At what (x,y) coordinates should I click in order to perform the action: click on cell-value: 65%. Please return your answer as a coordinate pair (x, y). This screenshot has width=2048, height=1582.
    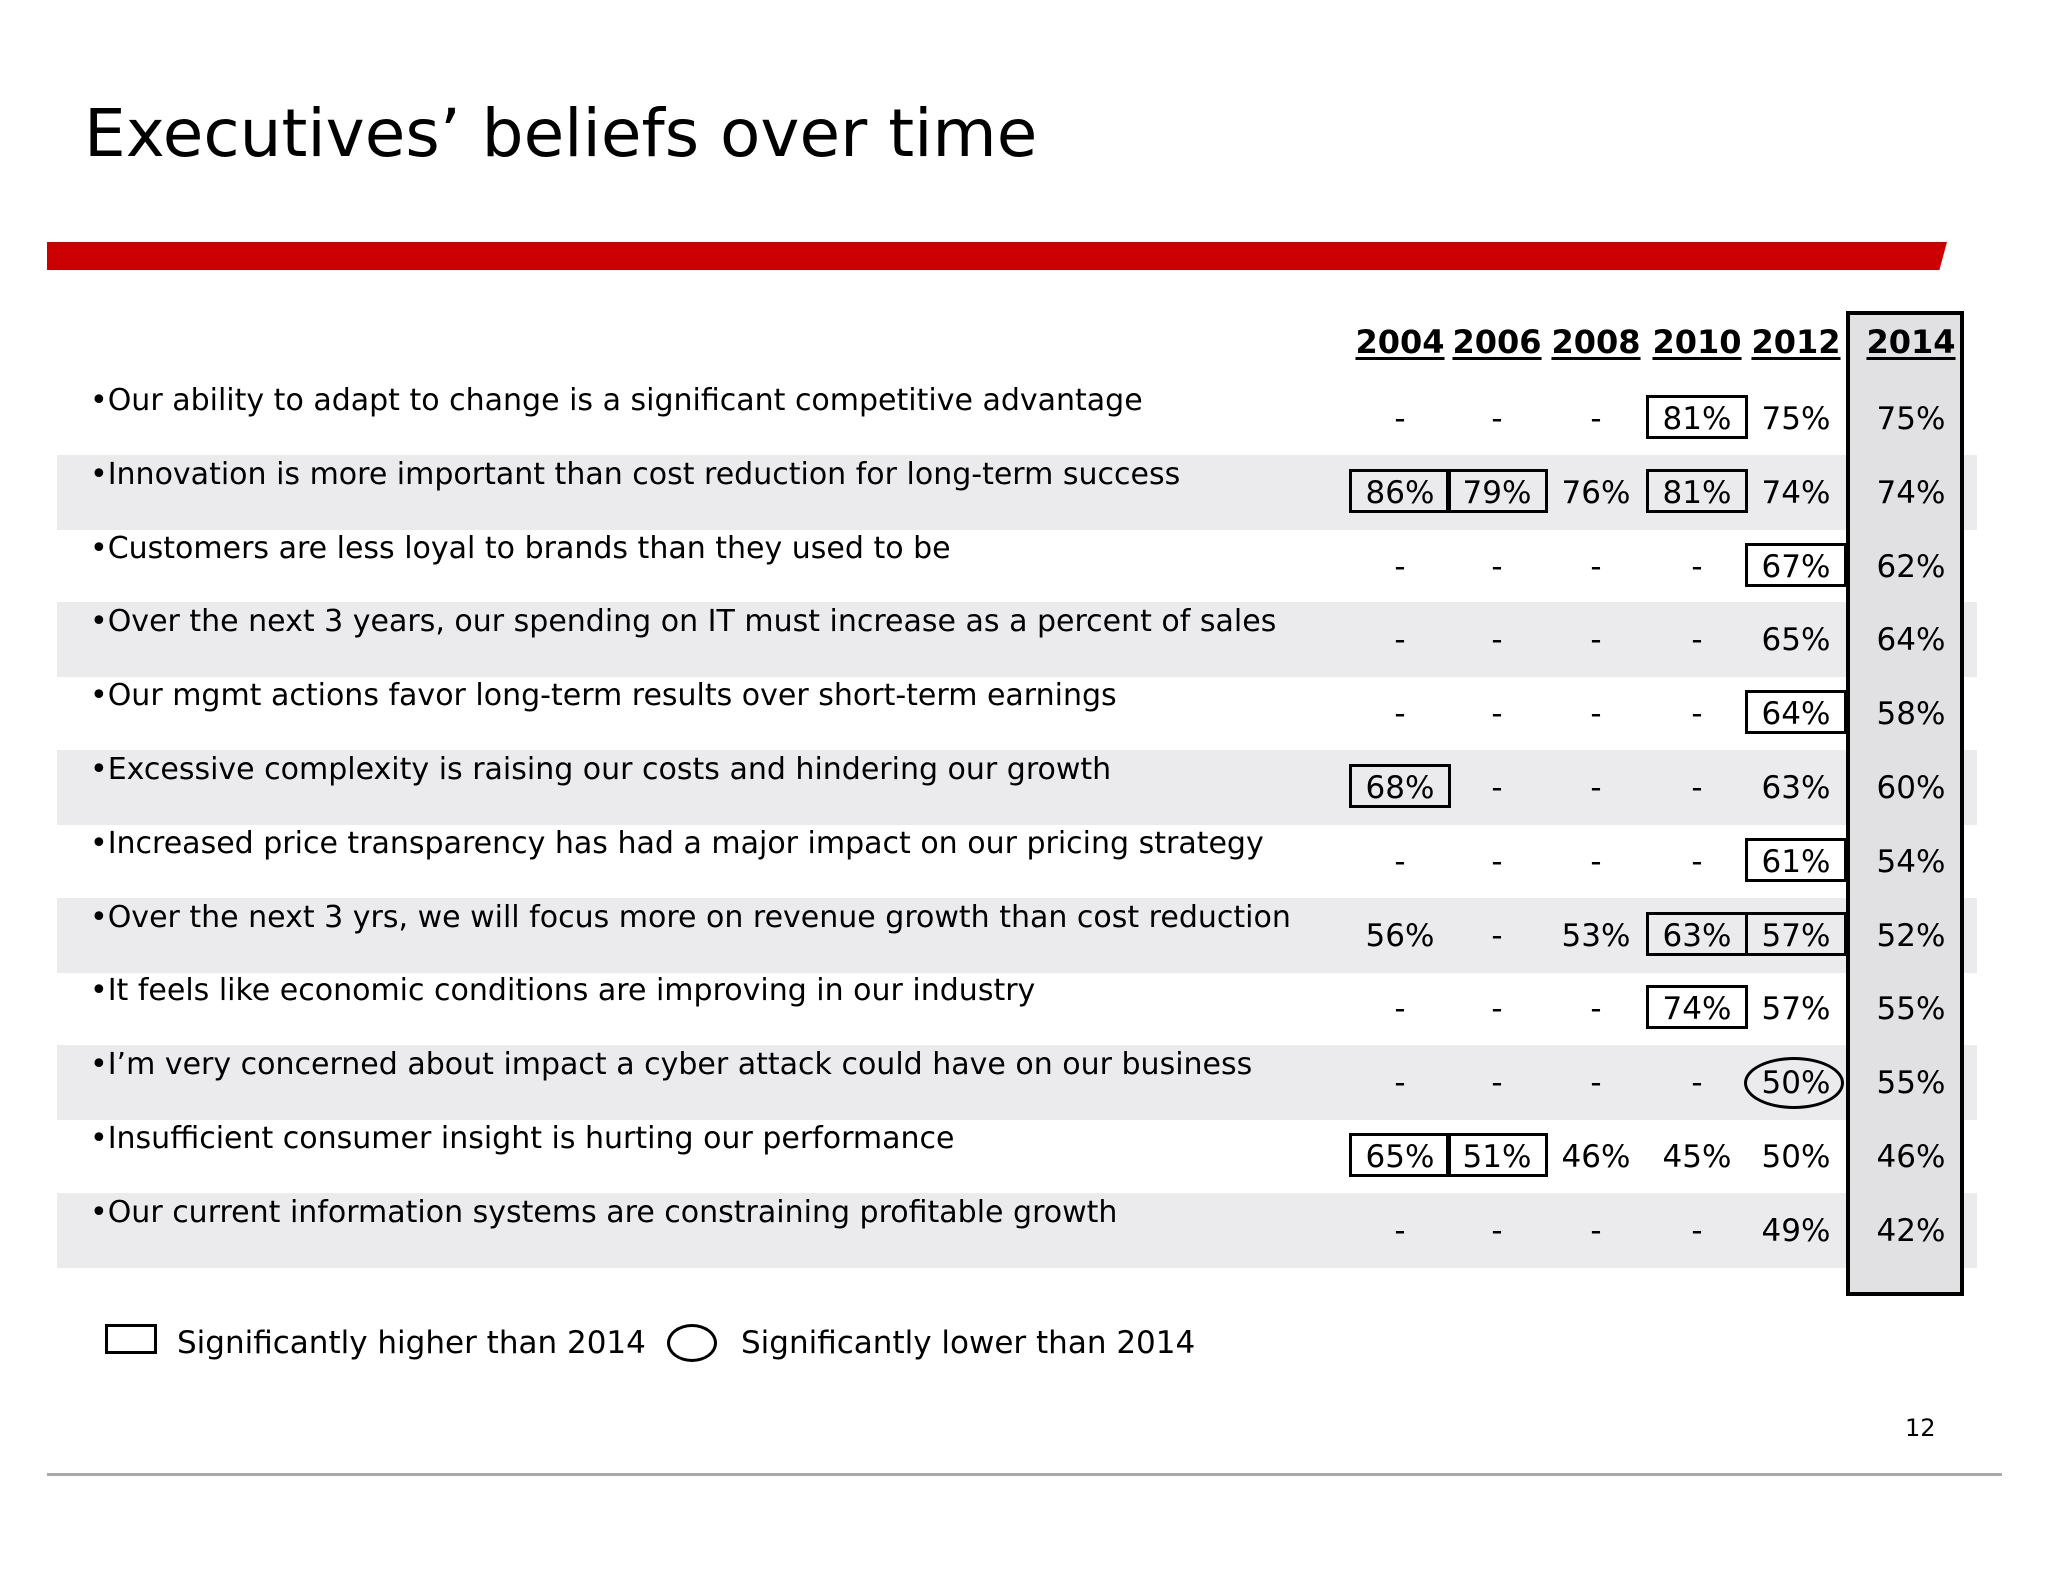
    Looking at the image, I should click on (1400, 1157).